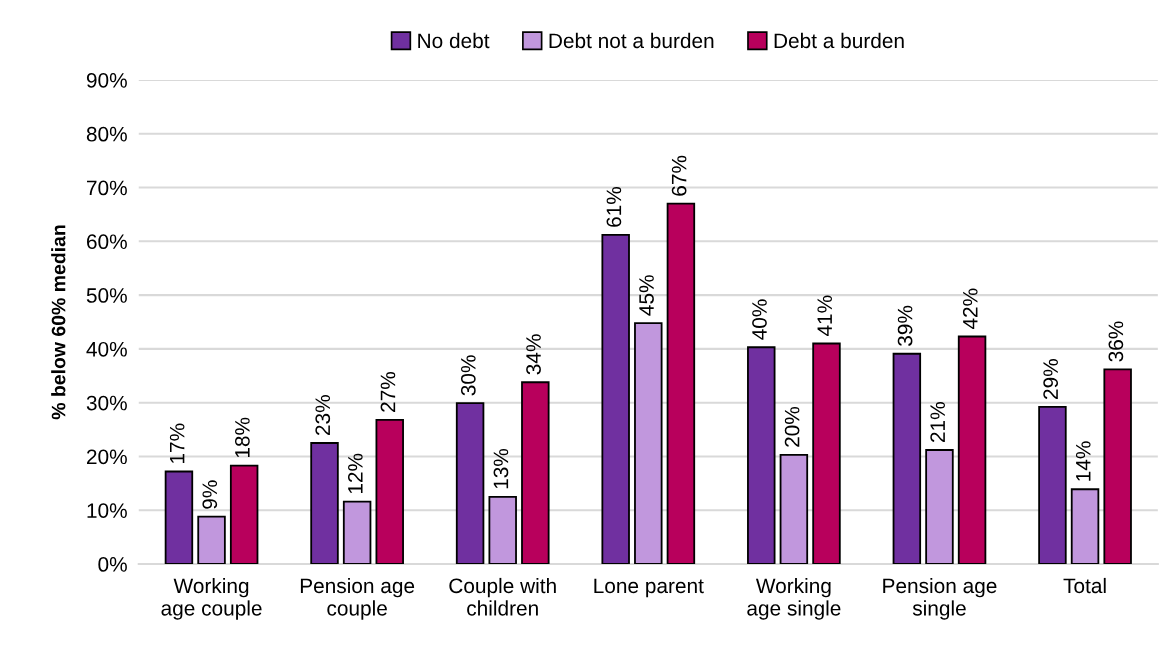 This screenshot has width=1166, height=654. What do you see at coordinates (106, 80) in the screenshot?
I see `y-tick-label: 90%` at bounding box center [106, 80].